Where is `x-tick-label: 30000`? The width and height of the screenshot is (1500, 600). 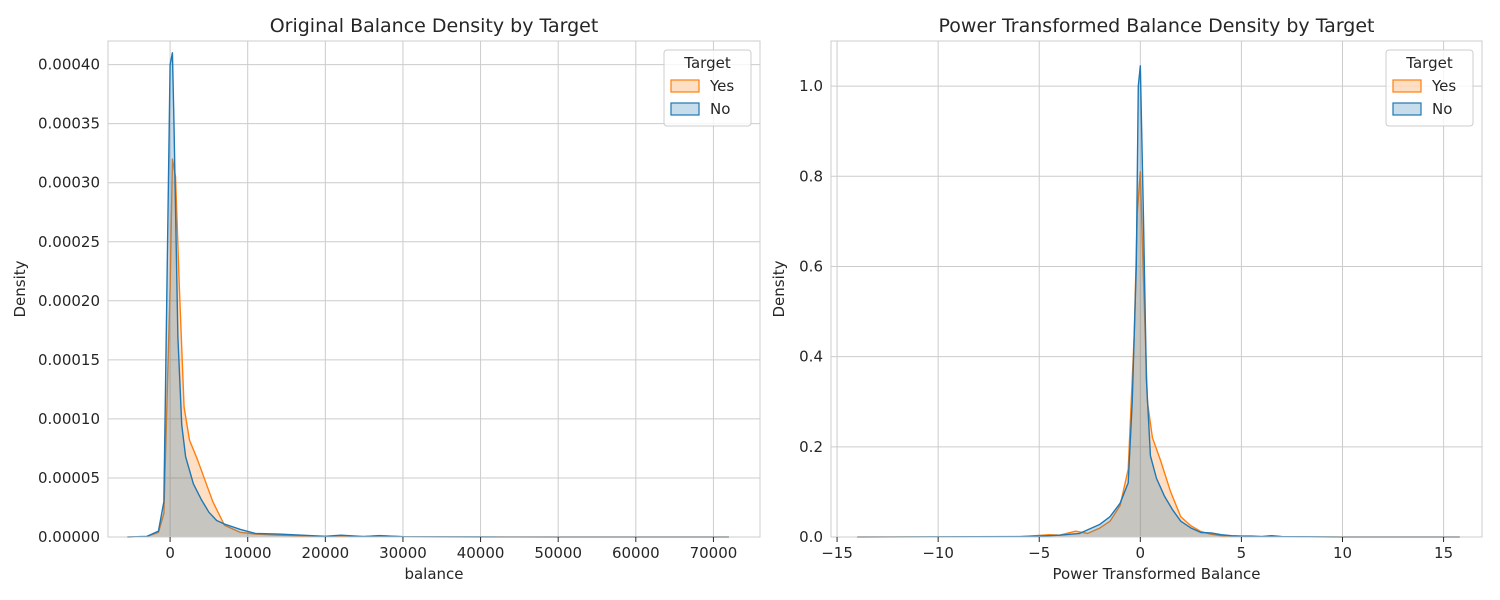
x-tick-label: 30000 is located at coordinates (403, 553).